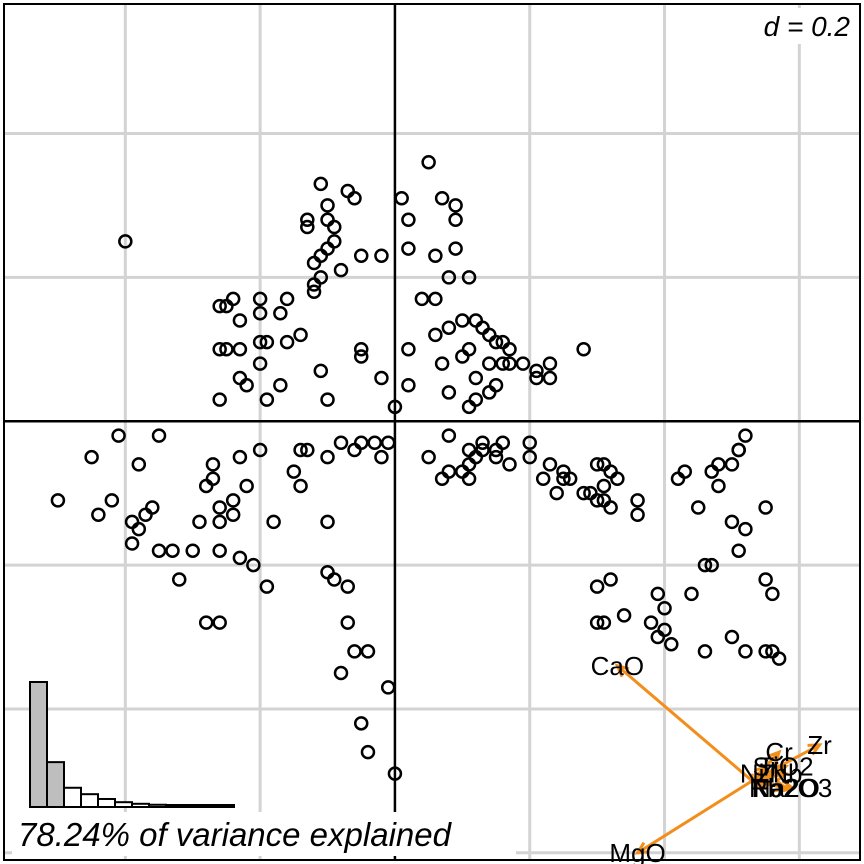 Image resolution: width=864 pixels, height=864 pixels. What do you see at coordinates (235, 834) in the screenshot?
I see `variance-explained-label: 78.24% of variance explained` at bounding box center [235, 834].